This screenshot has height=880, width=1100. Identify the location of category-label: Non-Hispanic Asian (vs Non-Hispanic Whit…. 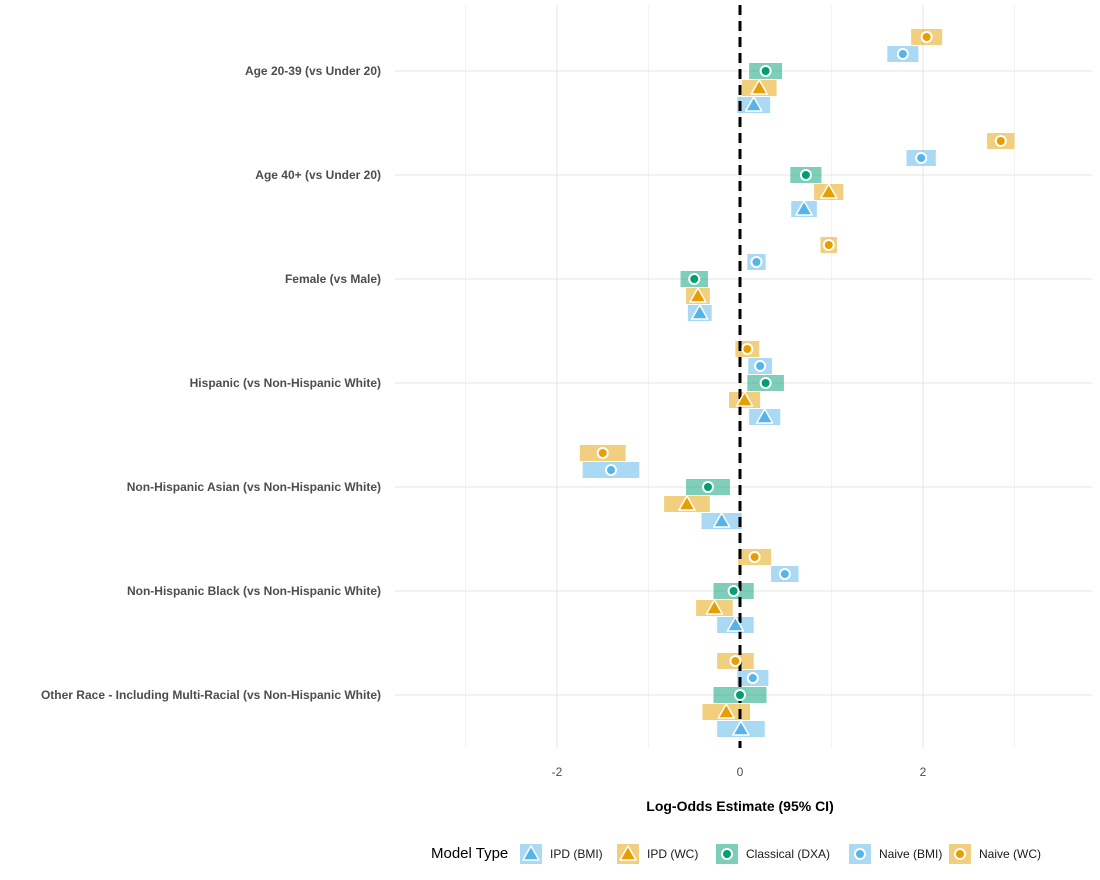
(254, 487).